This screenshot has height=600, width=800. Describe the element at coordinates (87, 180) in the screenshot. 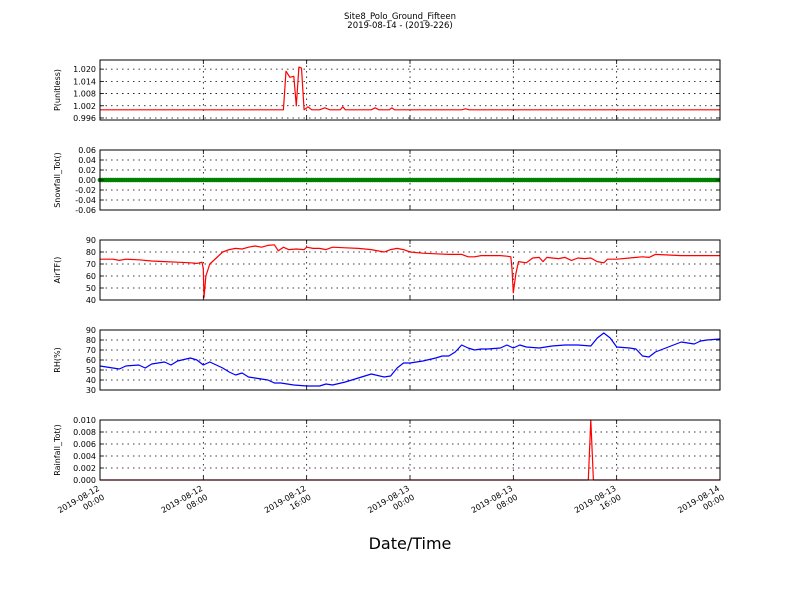

I see `y-tick-label: 0.00` at that location.